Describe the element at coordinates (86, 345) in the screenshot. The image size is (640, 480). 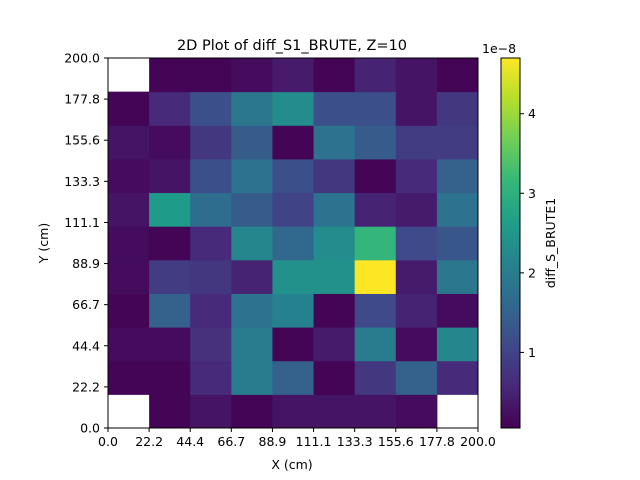
I see `y-tick-label: 44.4` at that location.